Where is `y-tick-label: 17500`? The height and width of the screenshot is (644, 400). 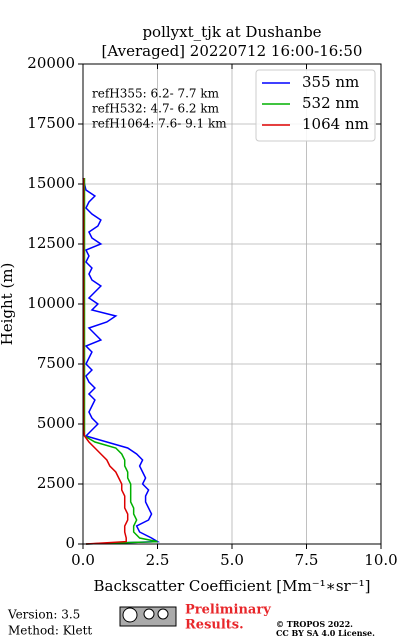 y-tick-label: 17500 is located at coordinates (51, 123).